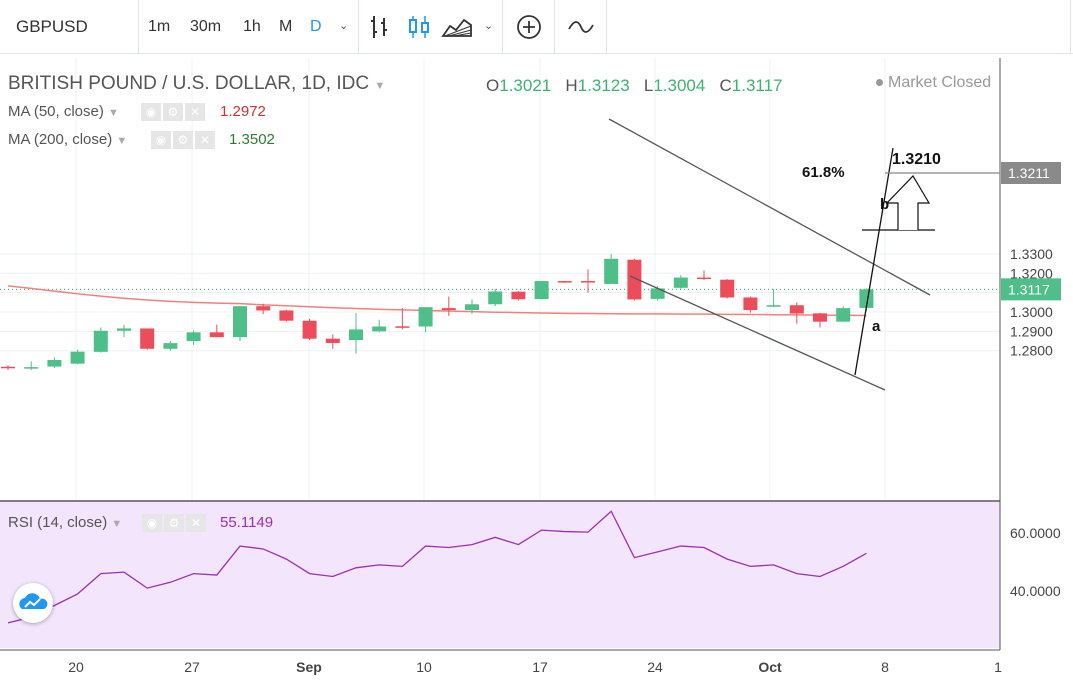 The width and height of the screenshot is (1073, 688). What do you see at coordinates (381, 27) in the screenshot?
I see `bar-chart-style-icon` at bounding box center [381, 27].